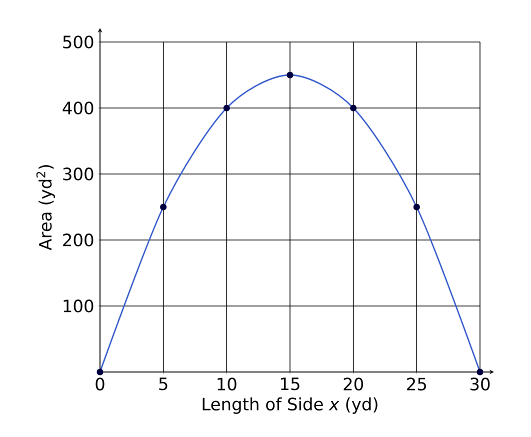  Describe the element at coordinates (163, 384) in the screenshot. I see `x-tick-label: 5` at that location.